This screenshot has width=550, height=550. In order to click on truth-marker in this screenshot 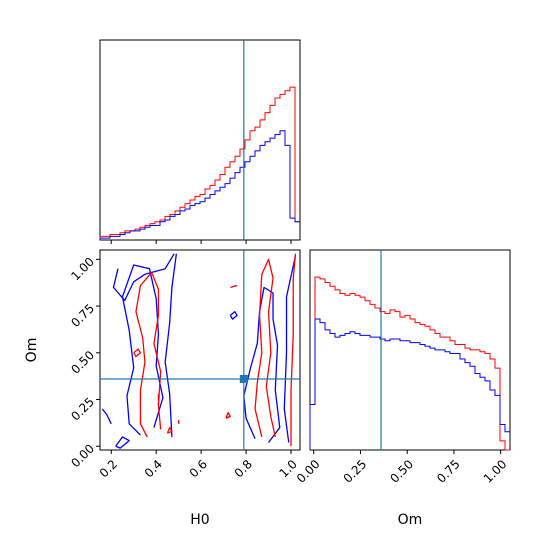, I will do `click(243, 378)`.